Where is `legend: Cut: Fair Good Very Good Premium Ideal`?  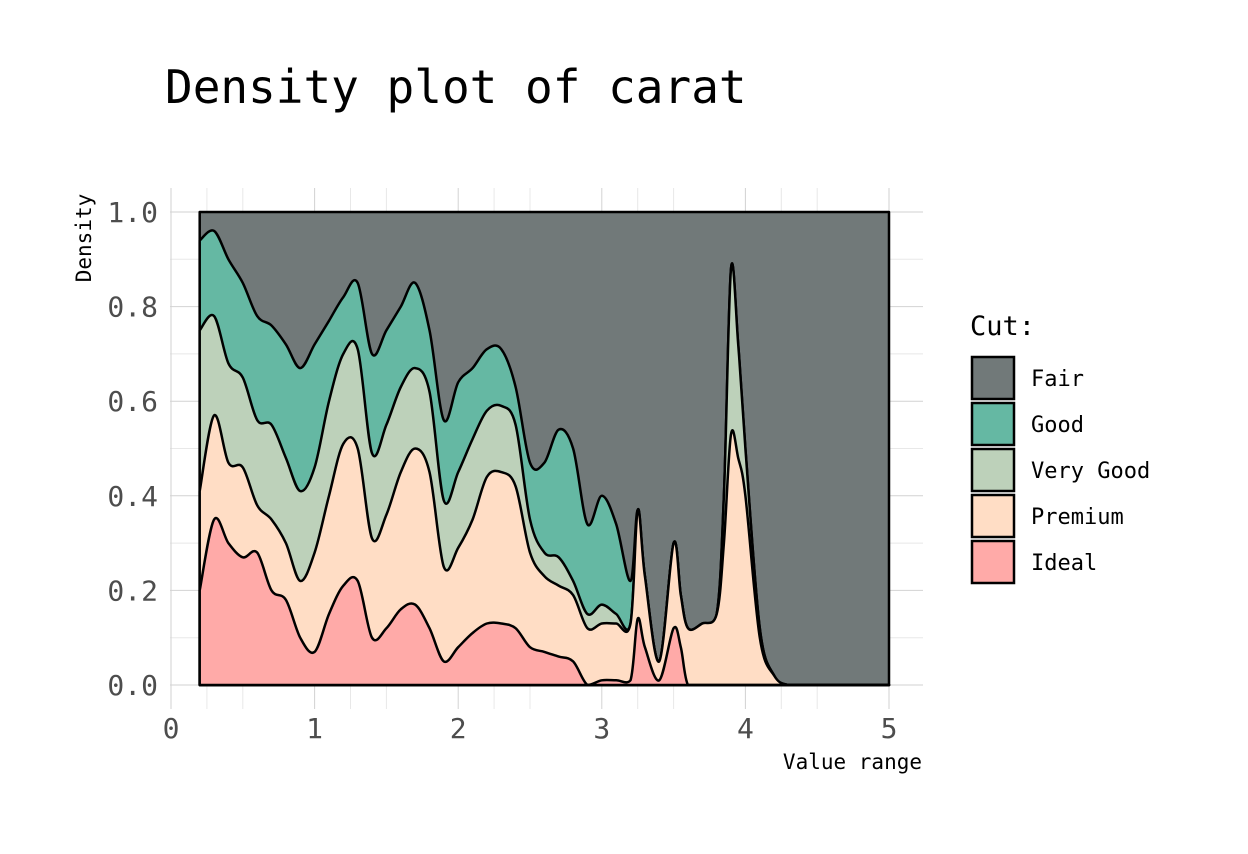
legend: Cut: Fair Good Very Good Premium Ideal is located at coordinates (1060, 448).